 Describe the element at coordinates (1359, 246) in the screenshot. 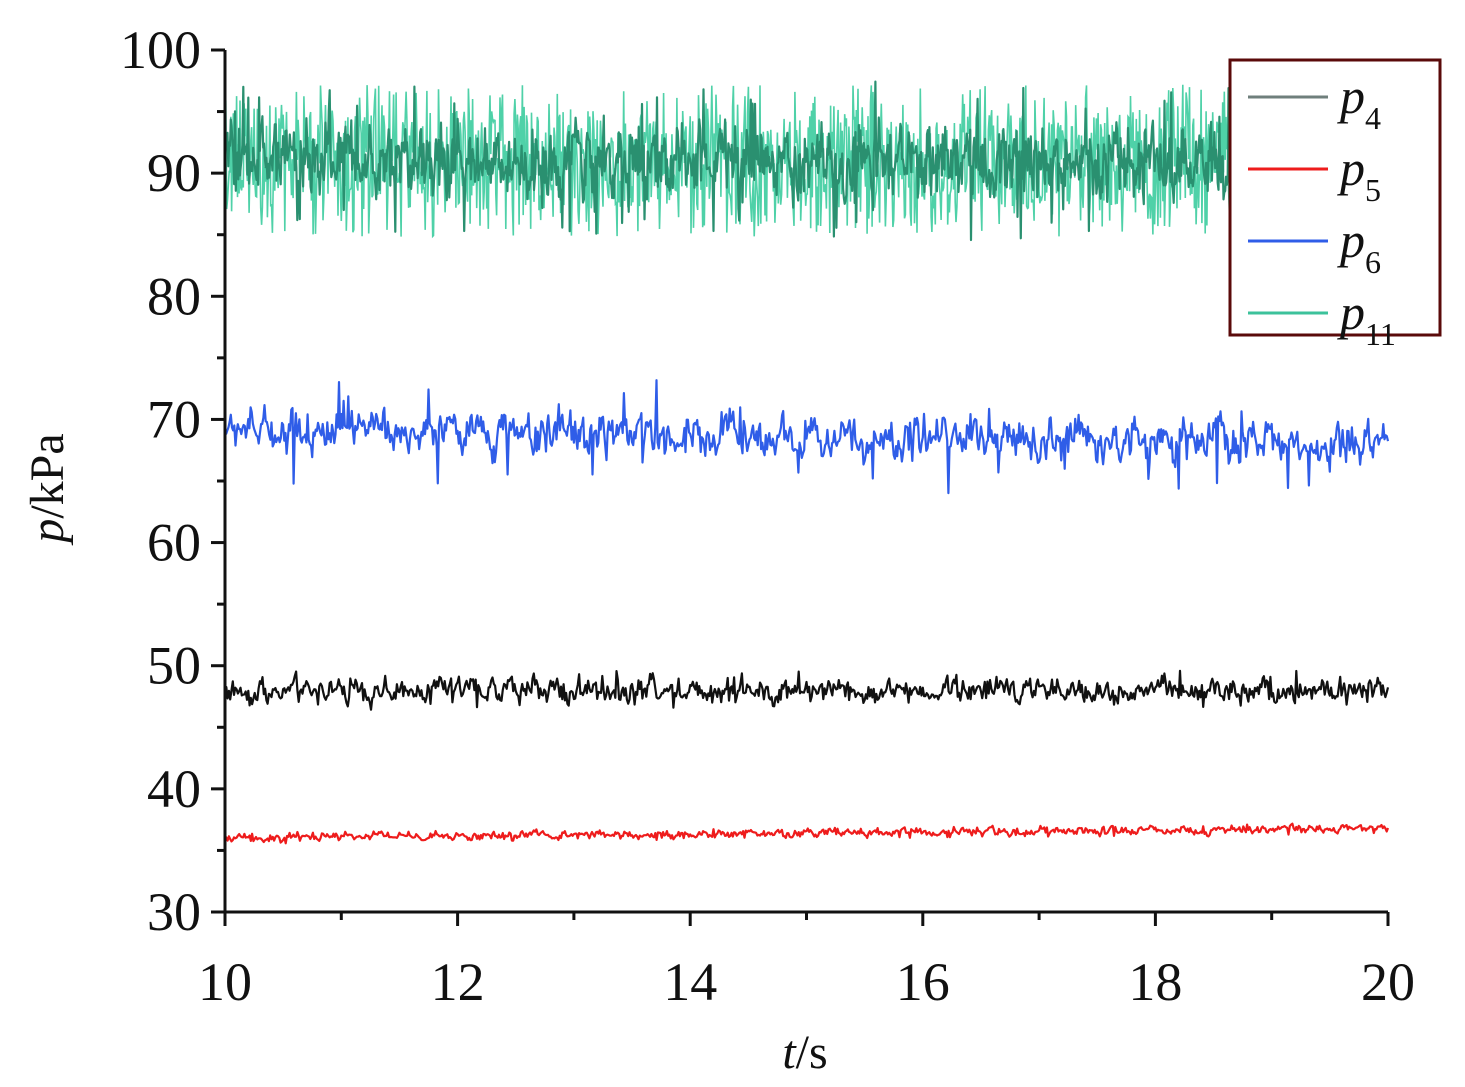

I see `legend-label-p6: p6` at that location.